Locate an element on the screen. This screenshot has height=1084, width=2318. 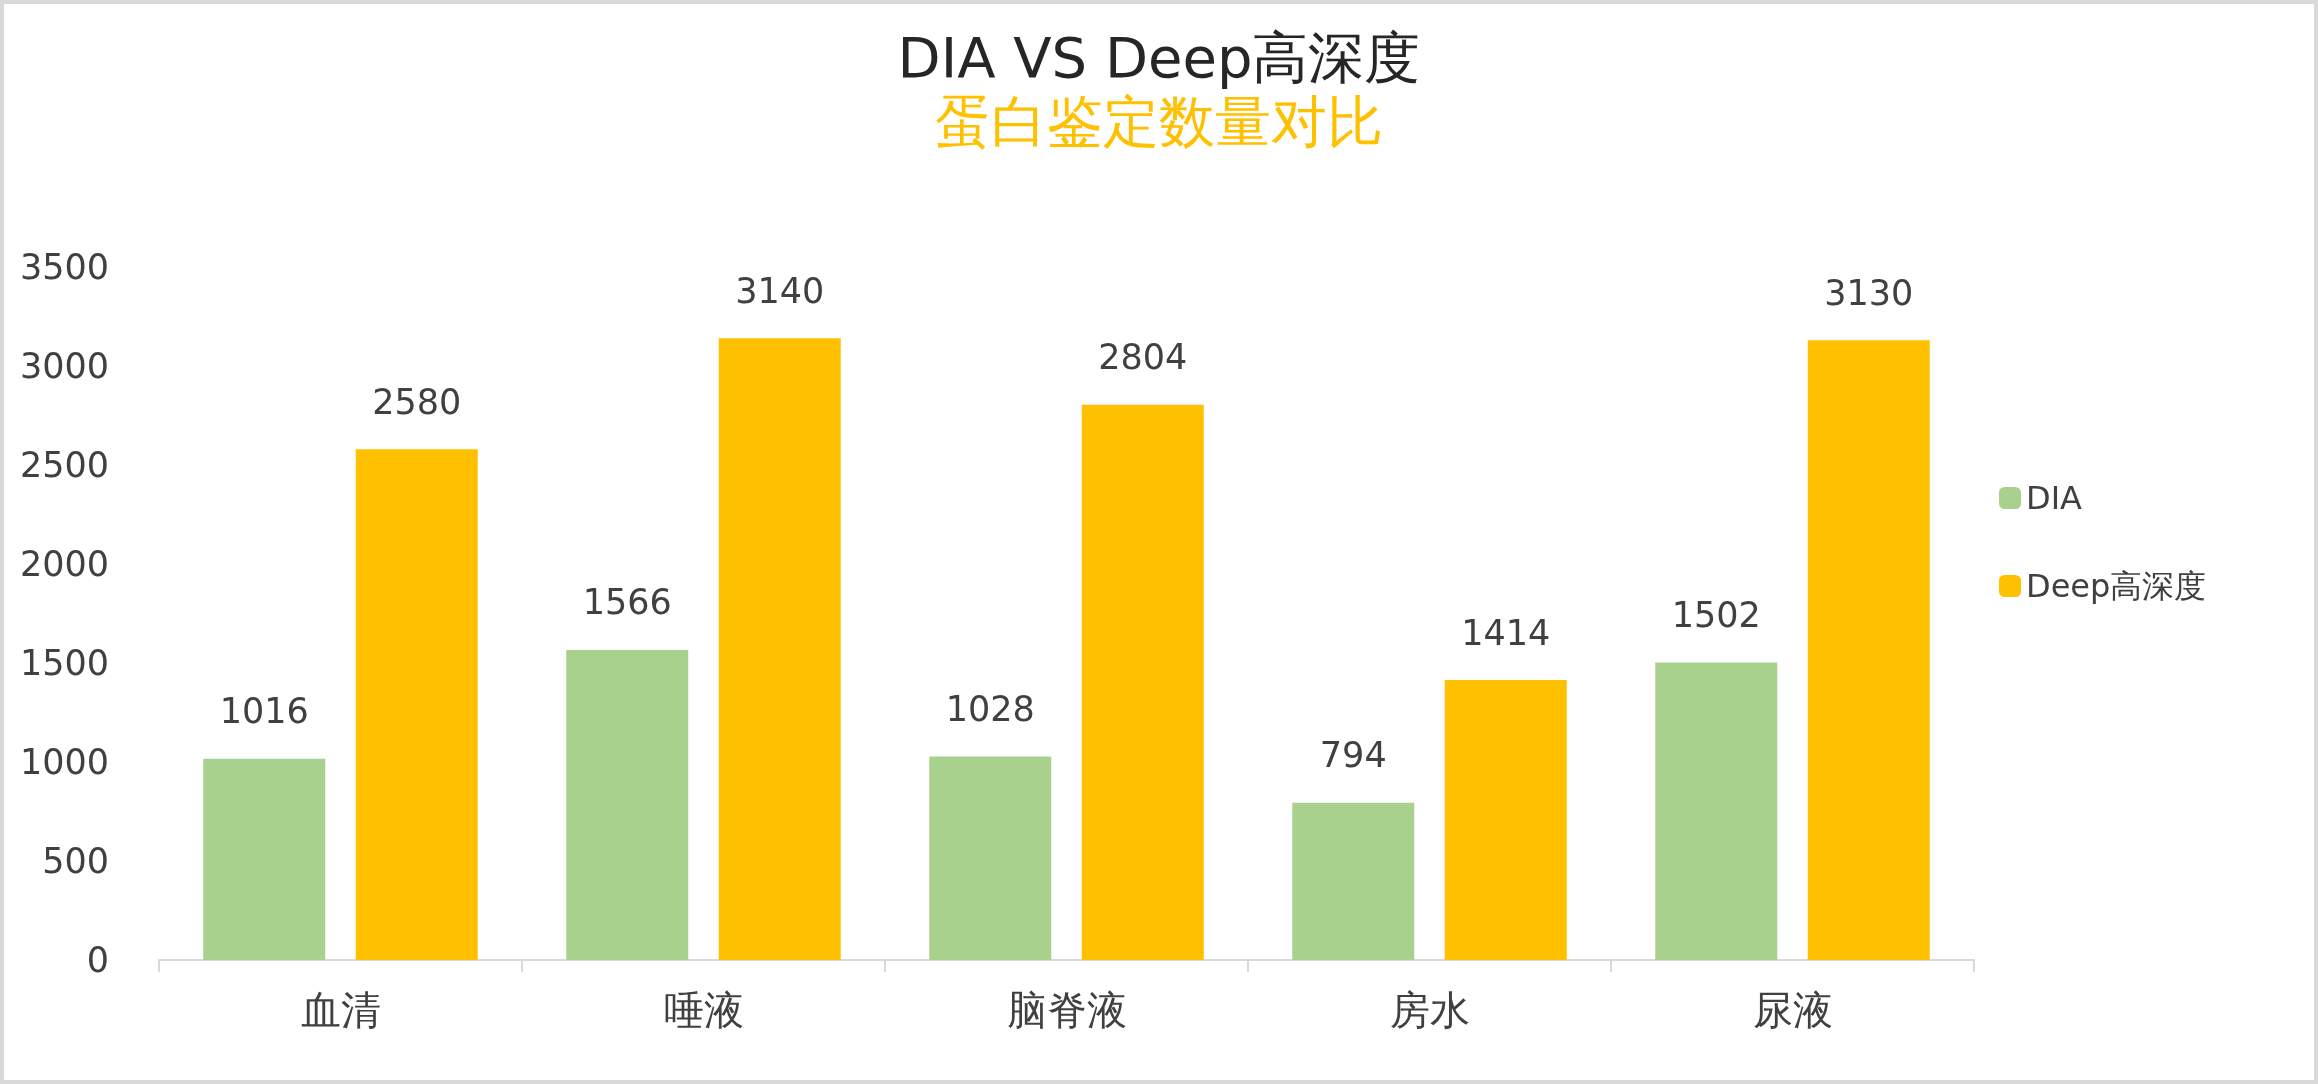
data-label: 1502 is located at coordinates (1716, 615).